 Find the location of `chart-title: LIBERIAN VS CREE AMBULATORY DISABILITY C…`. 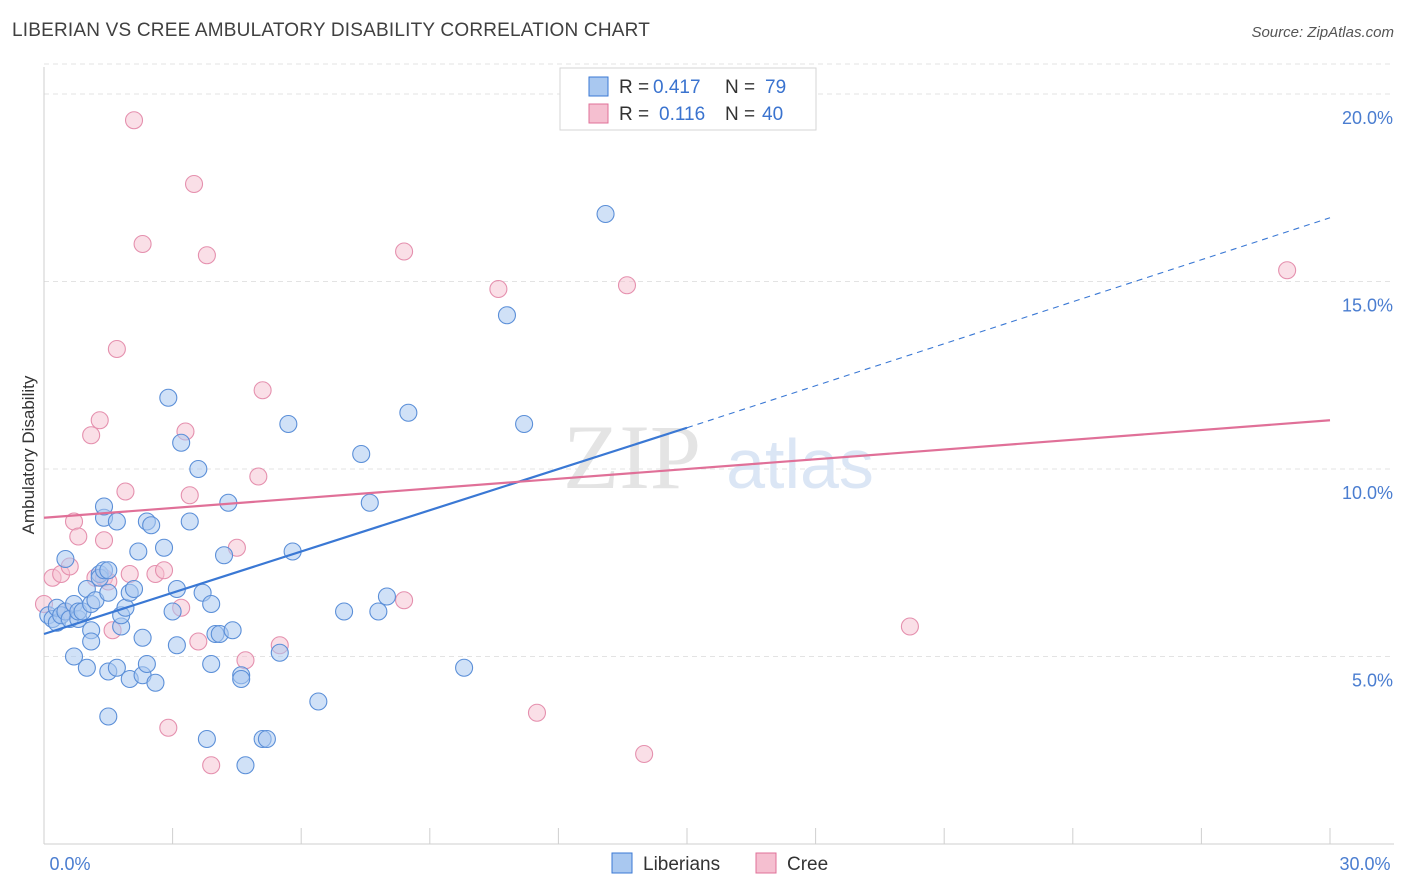

chart-title: LIBERIAN VS CREE AMBULATORY DISABILITY C… is located at coordinates (331, 30).